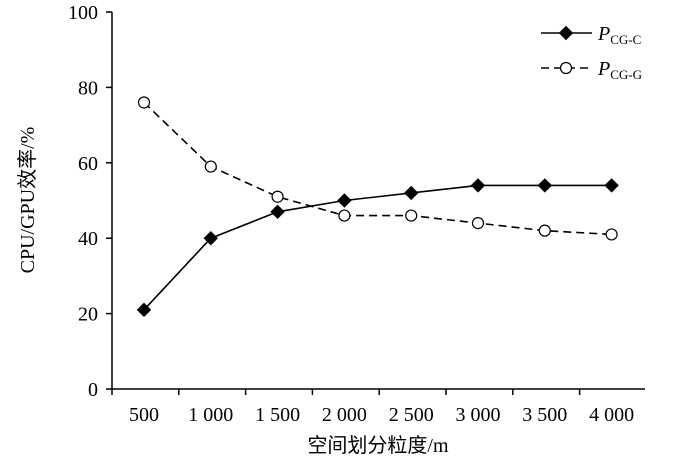 Image resolution: width=700 pixels, height=466 pixels. What do you see at coordinates (144, 415) in the screenshot?
I see `x-tick-label: 500` at bounding box center [144, 415].